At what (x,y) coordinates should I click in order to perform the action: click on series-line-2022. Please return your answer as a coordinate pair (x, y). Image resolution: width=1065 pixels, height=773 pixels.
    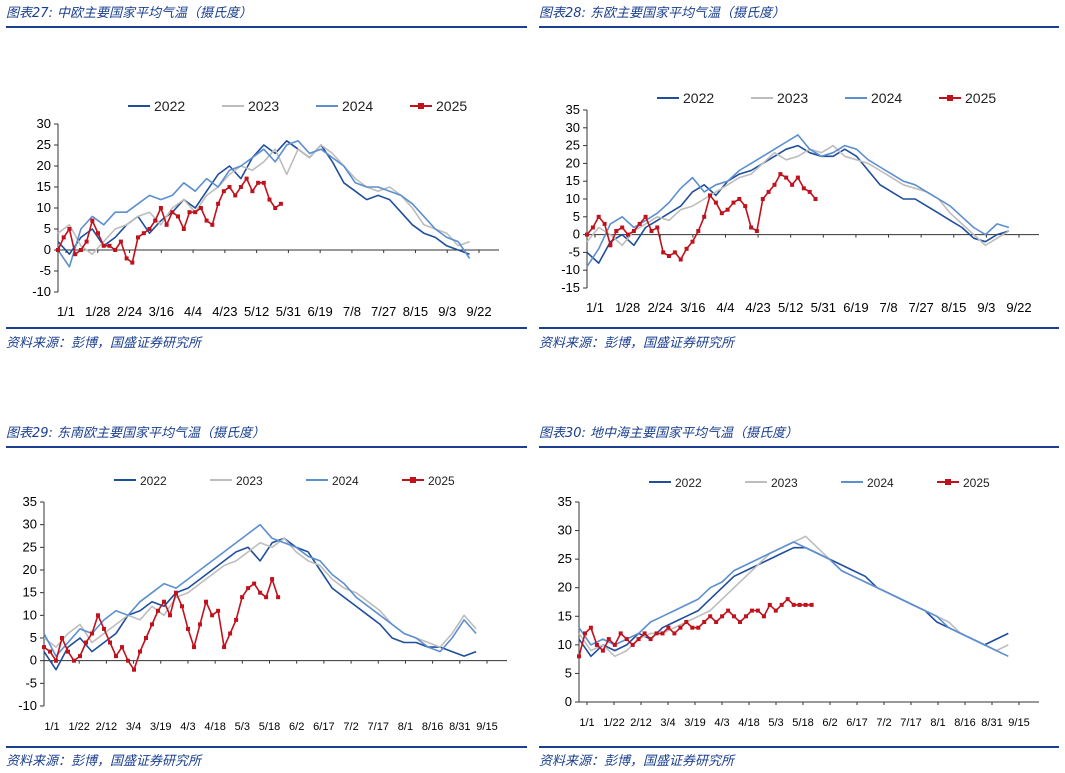
    Looking at the image, I should click on (260, 604).